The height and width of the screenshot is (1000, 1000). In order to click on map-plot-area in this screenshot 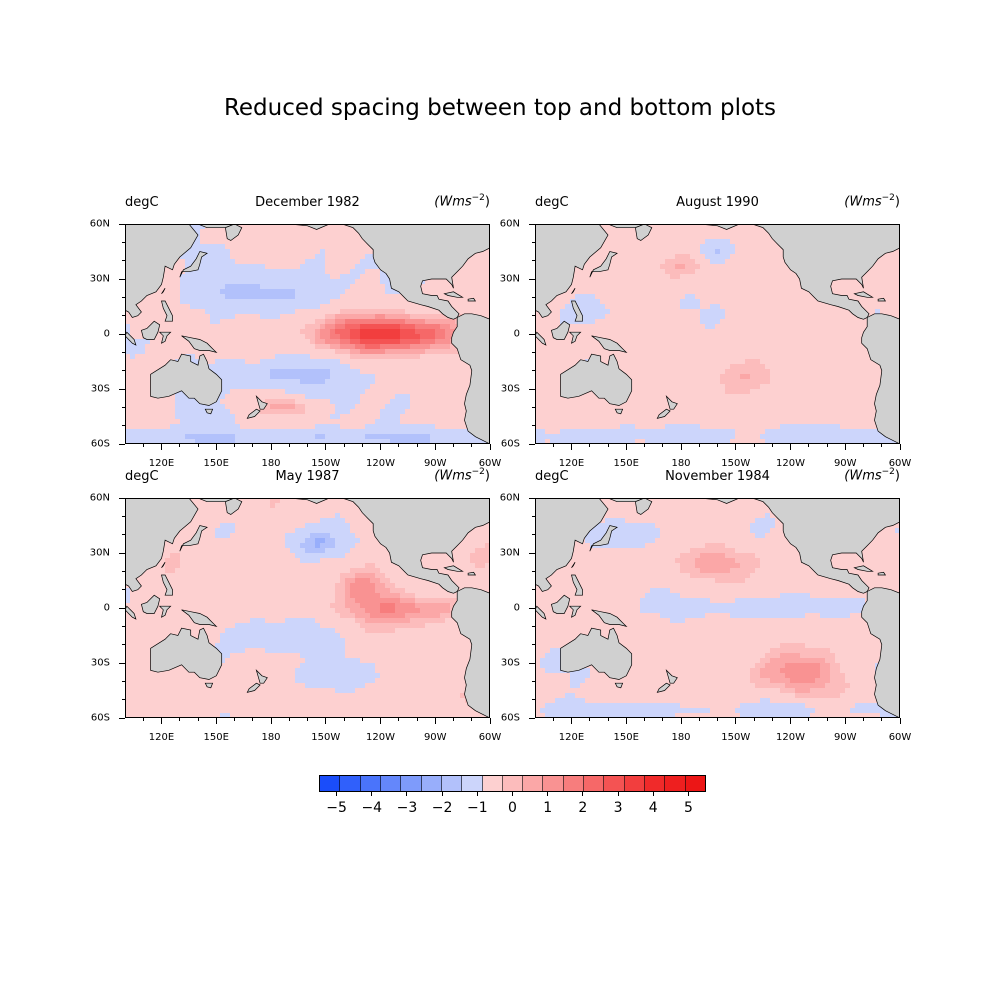, I will do `click(307, 334)`.